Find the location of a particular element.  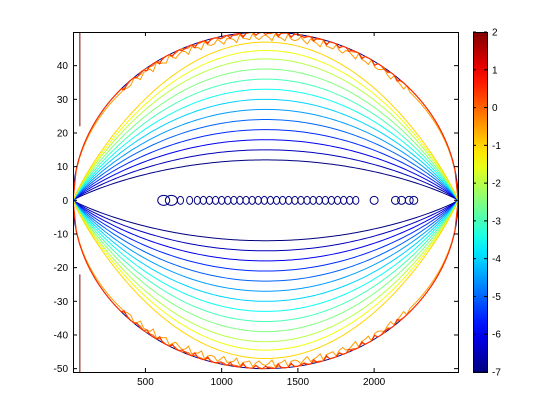

contour-level--6_5-upper is located at coordinates (265, 175).